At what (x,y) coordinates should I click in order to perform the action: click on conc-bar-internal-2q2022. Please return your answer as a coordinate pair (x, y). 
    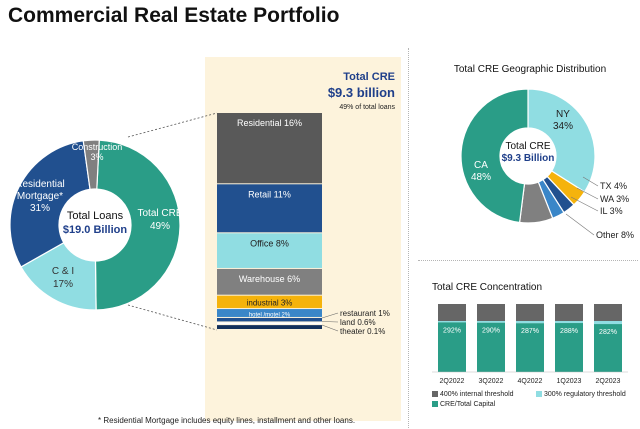
    Looking at the image, I should click on (452, 312).